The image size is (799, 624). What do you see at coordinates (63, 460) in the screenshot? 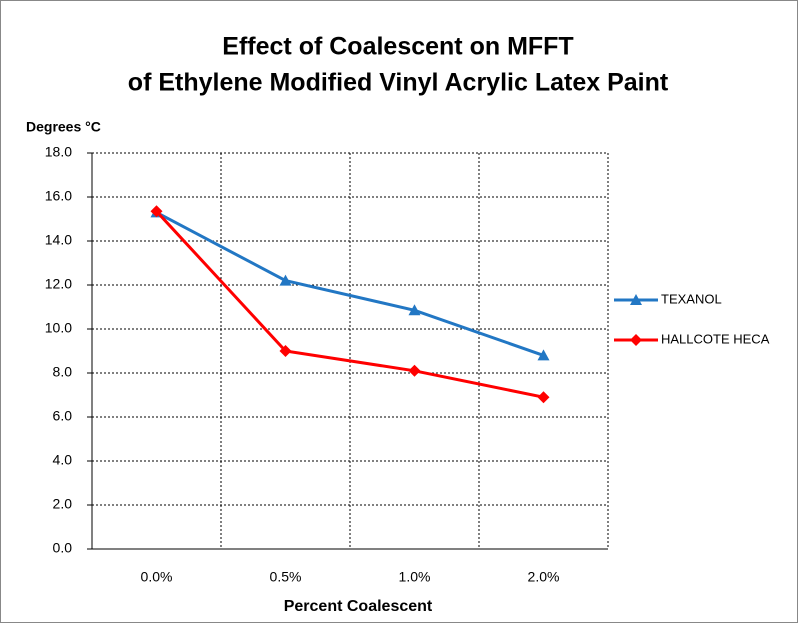
I see `y-tick-label: 4.0` at bounding box center [63, 460].